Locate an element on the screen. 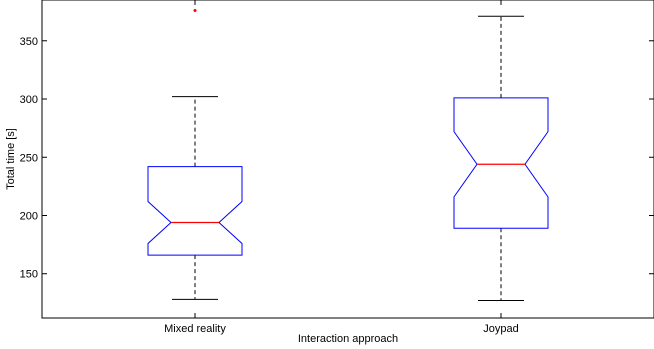 Image resolution: width=654 pixels, height=349 pixels. y-tick-label: 350 is located at coordinates (29, 42).